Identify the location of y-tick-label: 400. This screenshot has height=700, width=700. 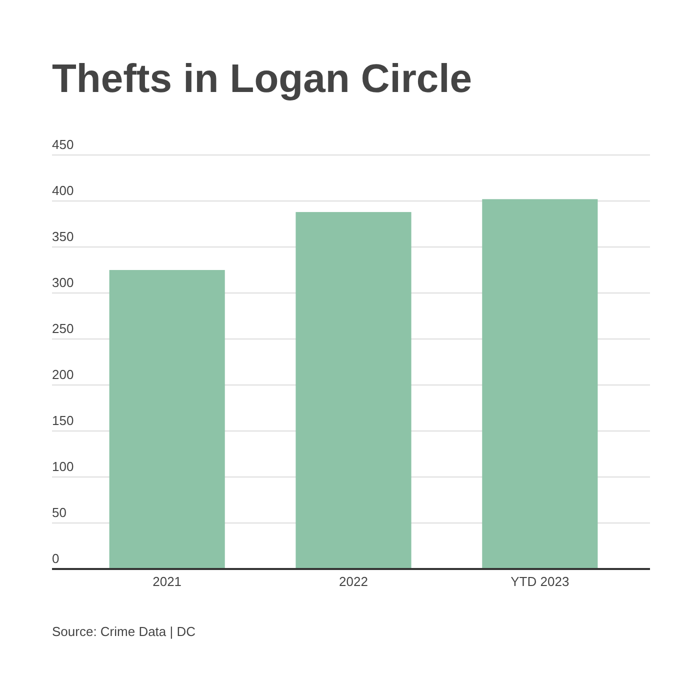
(63, 190).